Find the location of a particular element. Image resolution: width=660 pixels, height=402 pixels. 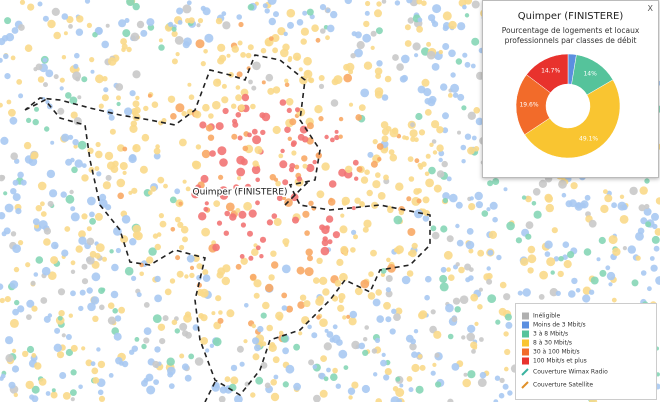

legend-swatch is located at coordinates (525, 334).